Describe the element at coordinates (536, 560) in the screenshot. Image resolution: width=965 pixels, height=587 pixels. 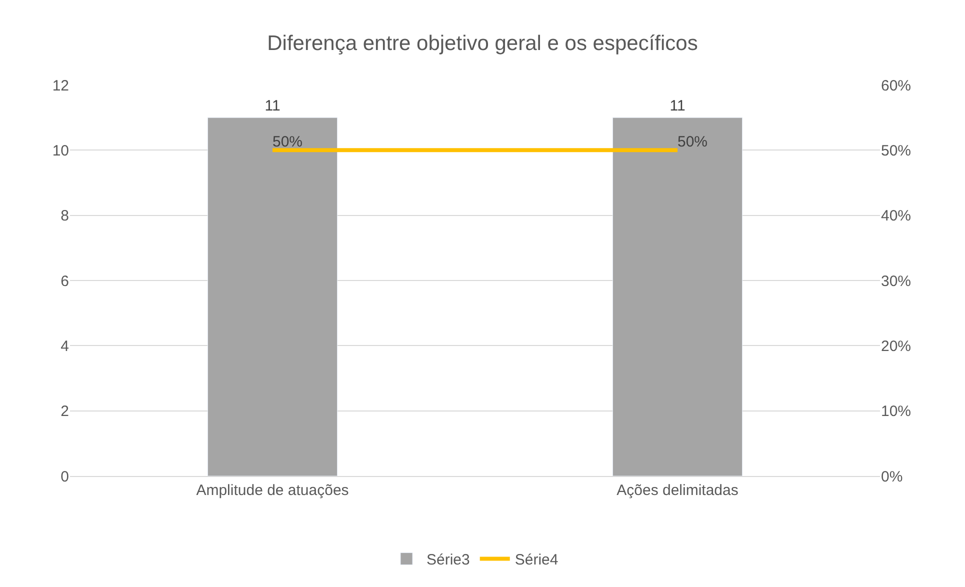
I see `legend-label: Série4` at that location.